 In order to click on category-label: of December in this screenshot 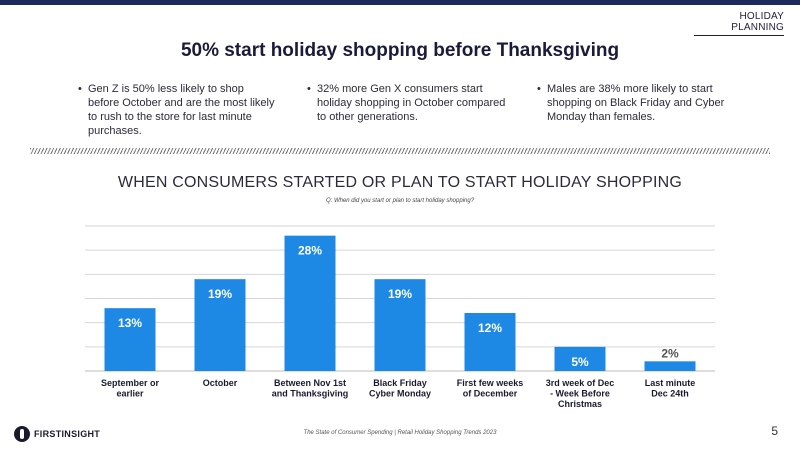, I will do `click(490, 394)`.